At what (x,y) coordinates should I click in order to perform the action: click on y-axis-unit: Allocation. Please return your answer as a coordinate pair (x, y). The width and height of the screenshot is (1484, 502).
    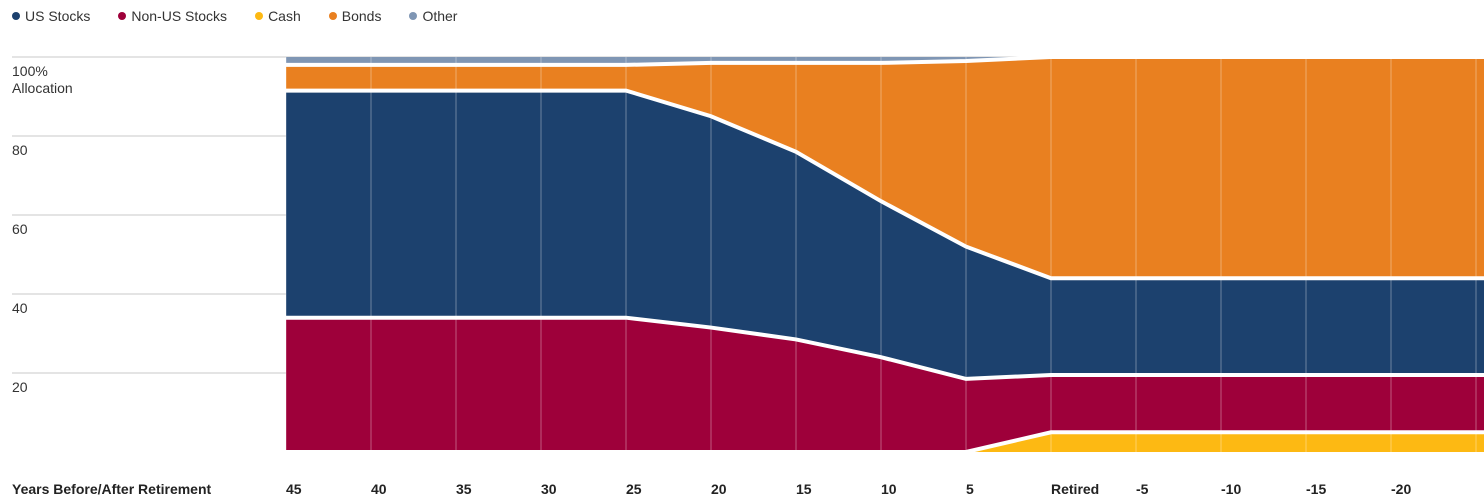
    Looking at the image, I should click on (42, 88).